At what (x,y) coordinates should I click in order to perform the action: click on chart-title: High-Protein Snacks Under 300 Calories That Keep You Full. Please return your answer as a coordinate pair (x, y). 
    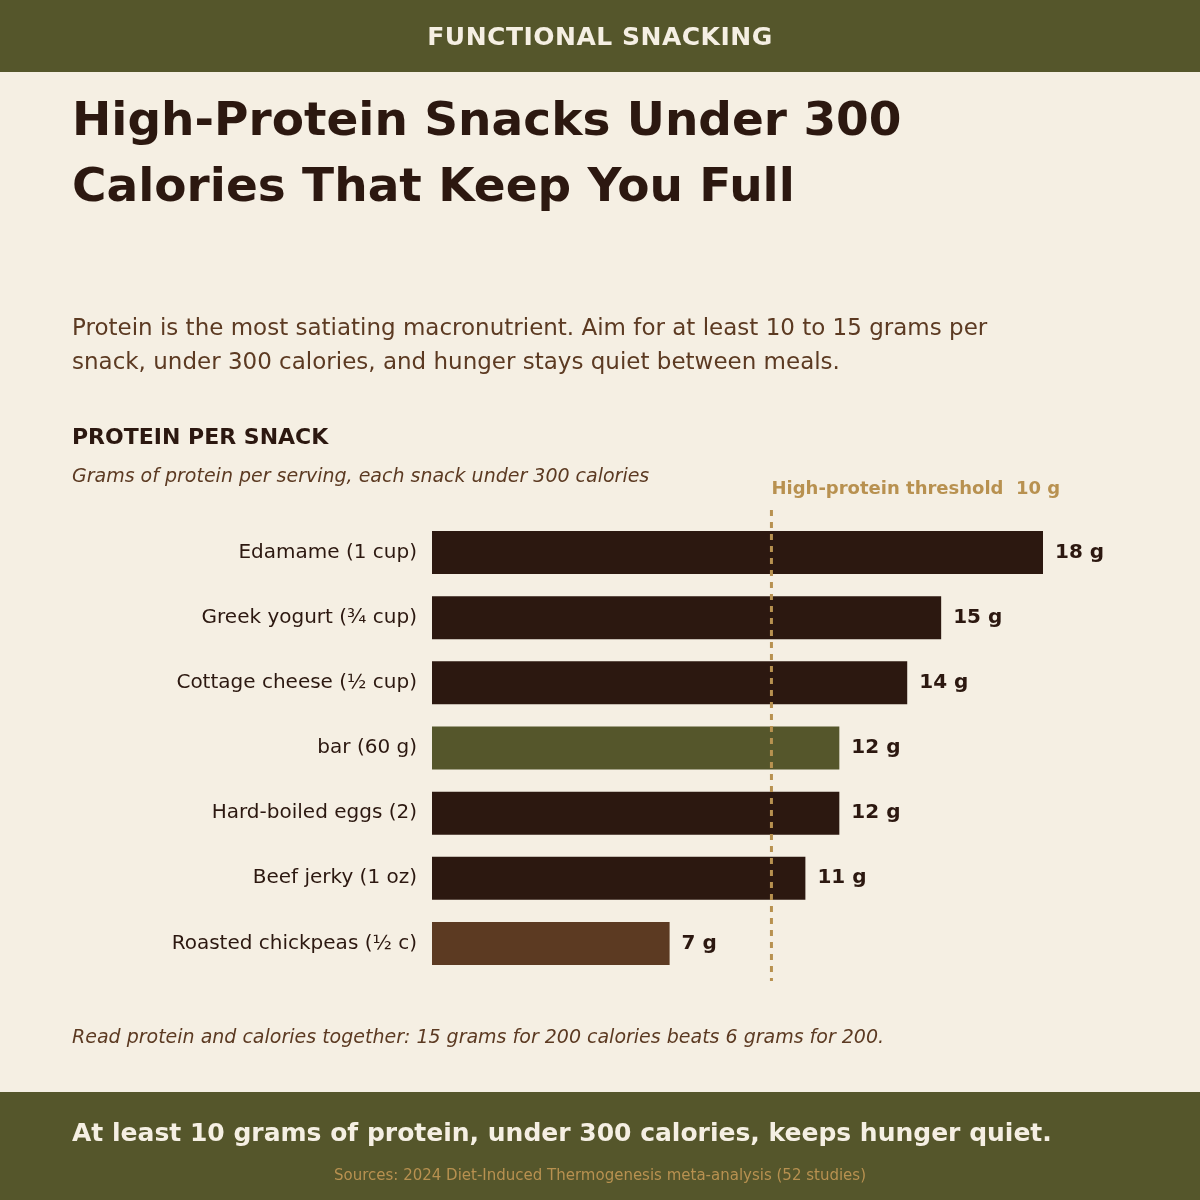
    Looking at the image, I should click on (487, 152).